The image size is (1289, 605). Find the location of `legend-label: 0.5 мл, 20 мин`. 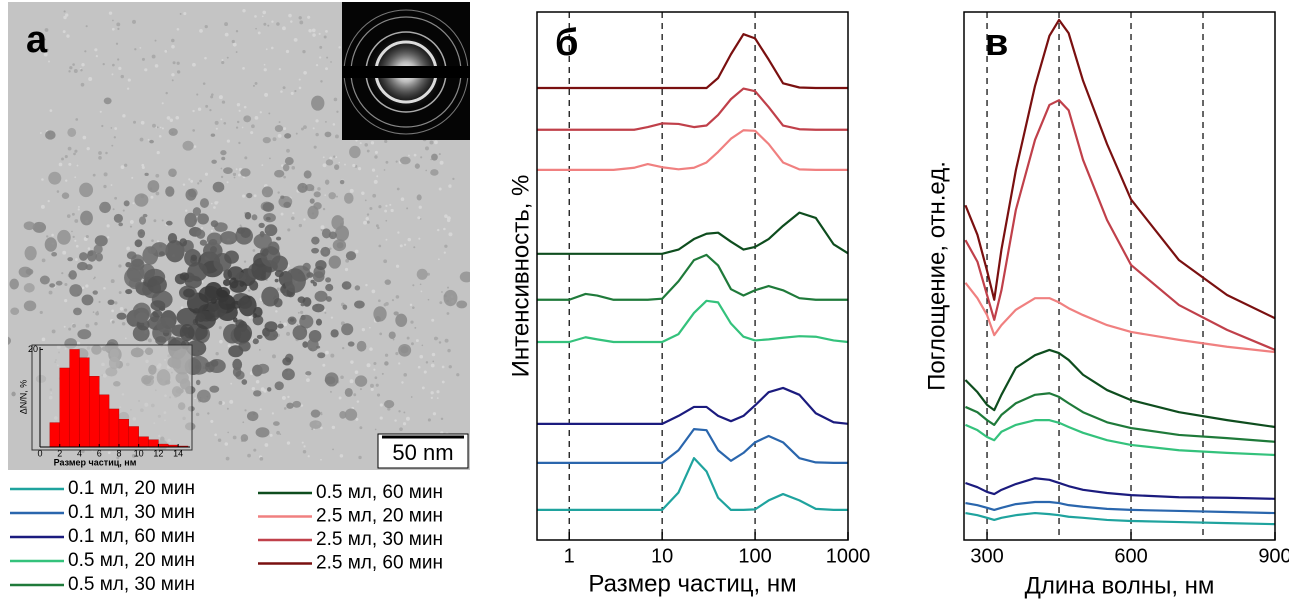

legend-label: 0.5 мл, 20 мин is located at coordinates (131, 560).